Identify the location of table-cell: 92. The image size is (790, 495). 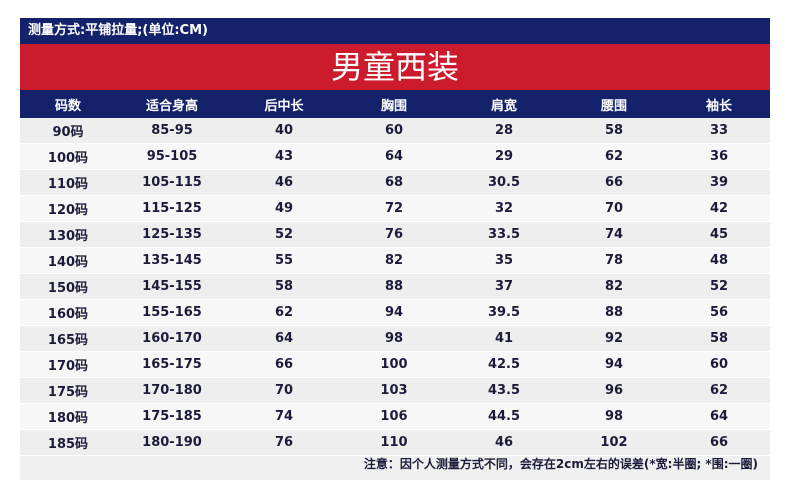
(614, 338).